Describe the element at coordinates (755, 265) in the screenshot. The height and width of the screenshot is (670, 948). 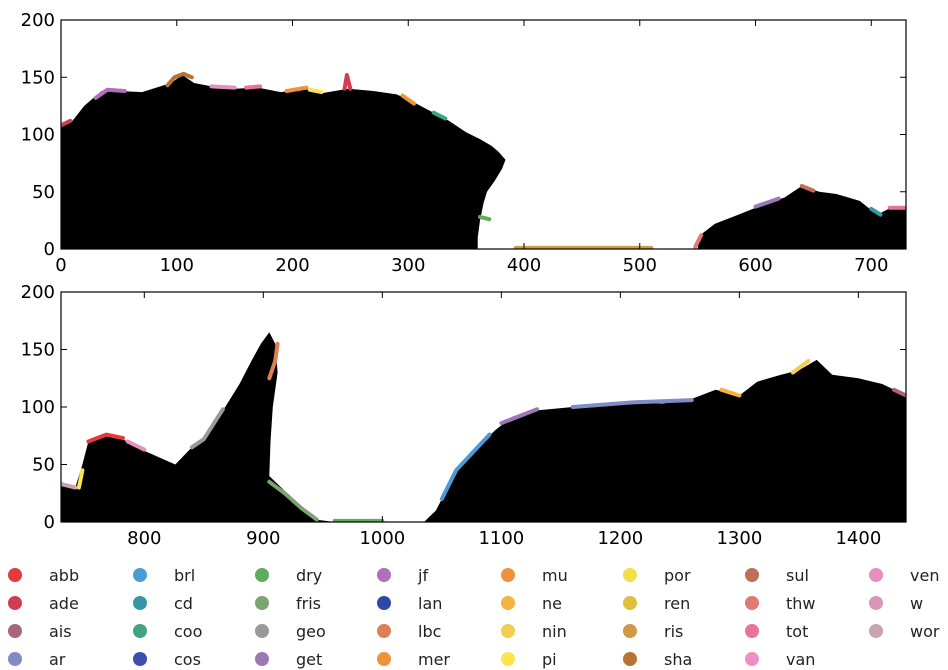
I see `x-tick-label: 600` at that location.